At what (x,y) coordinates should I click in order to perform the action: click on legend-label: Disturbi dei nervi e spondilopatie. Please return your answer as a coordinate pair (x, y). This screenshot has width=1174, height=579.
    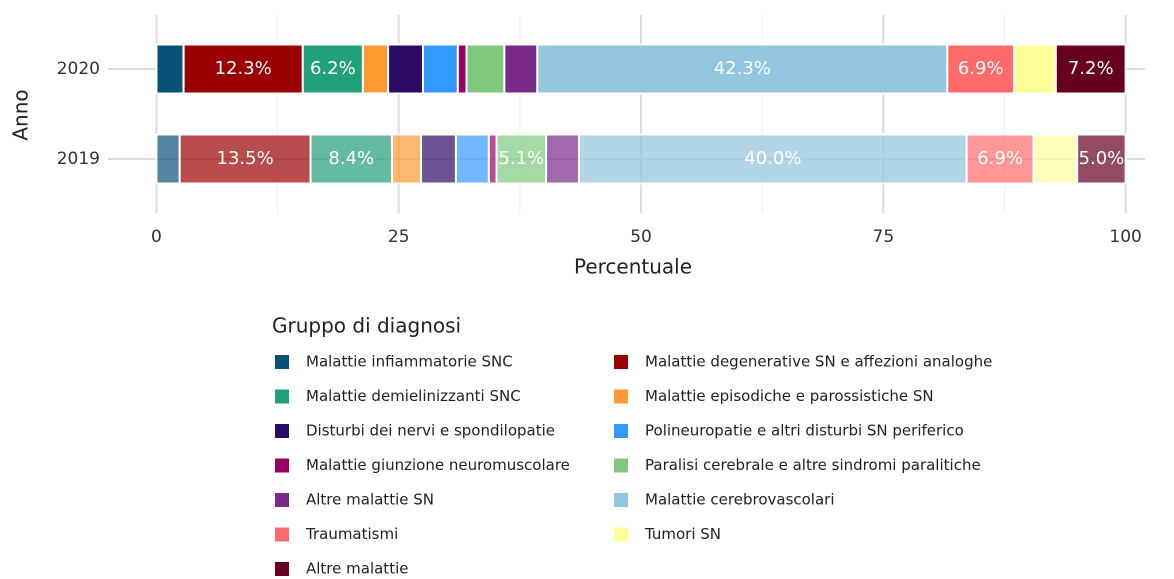
    Looking at the image, I should click on (430, 431).